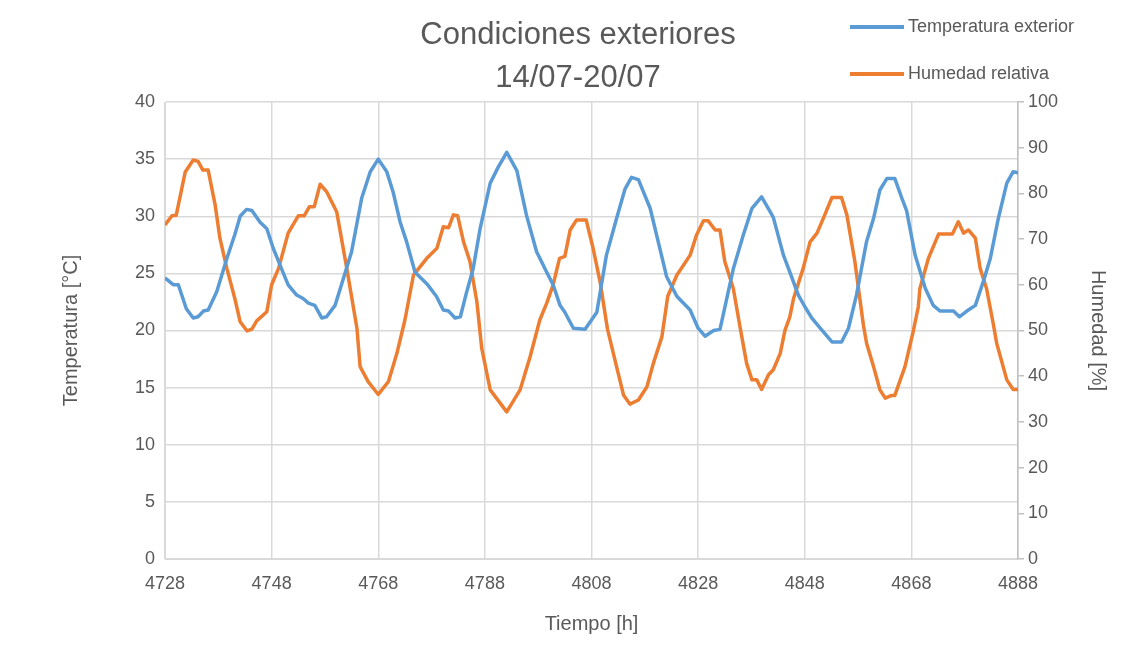 This screenshot has height=655, width=1134. Describe the element at coordinates (1038, 466) in the screenshot. I see `y2-tick-label: 20` at that location.